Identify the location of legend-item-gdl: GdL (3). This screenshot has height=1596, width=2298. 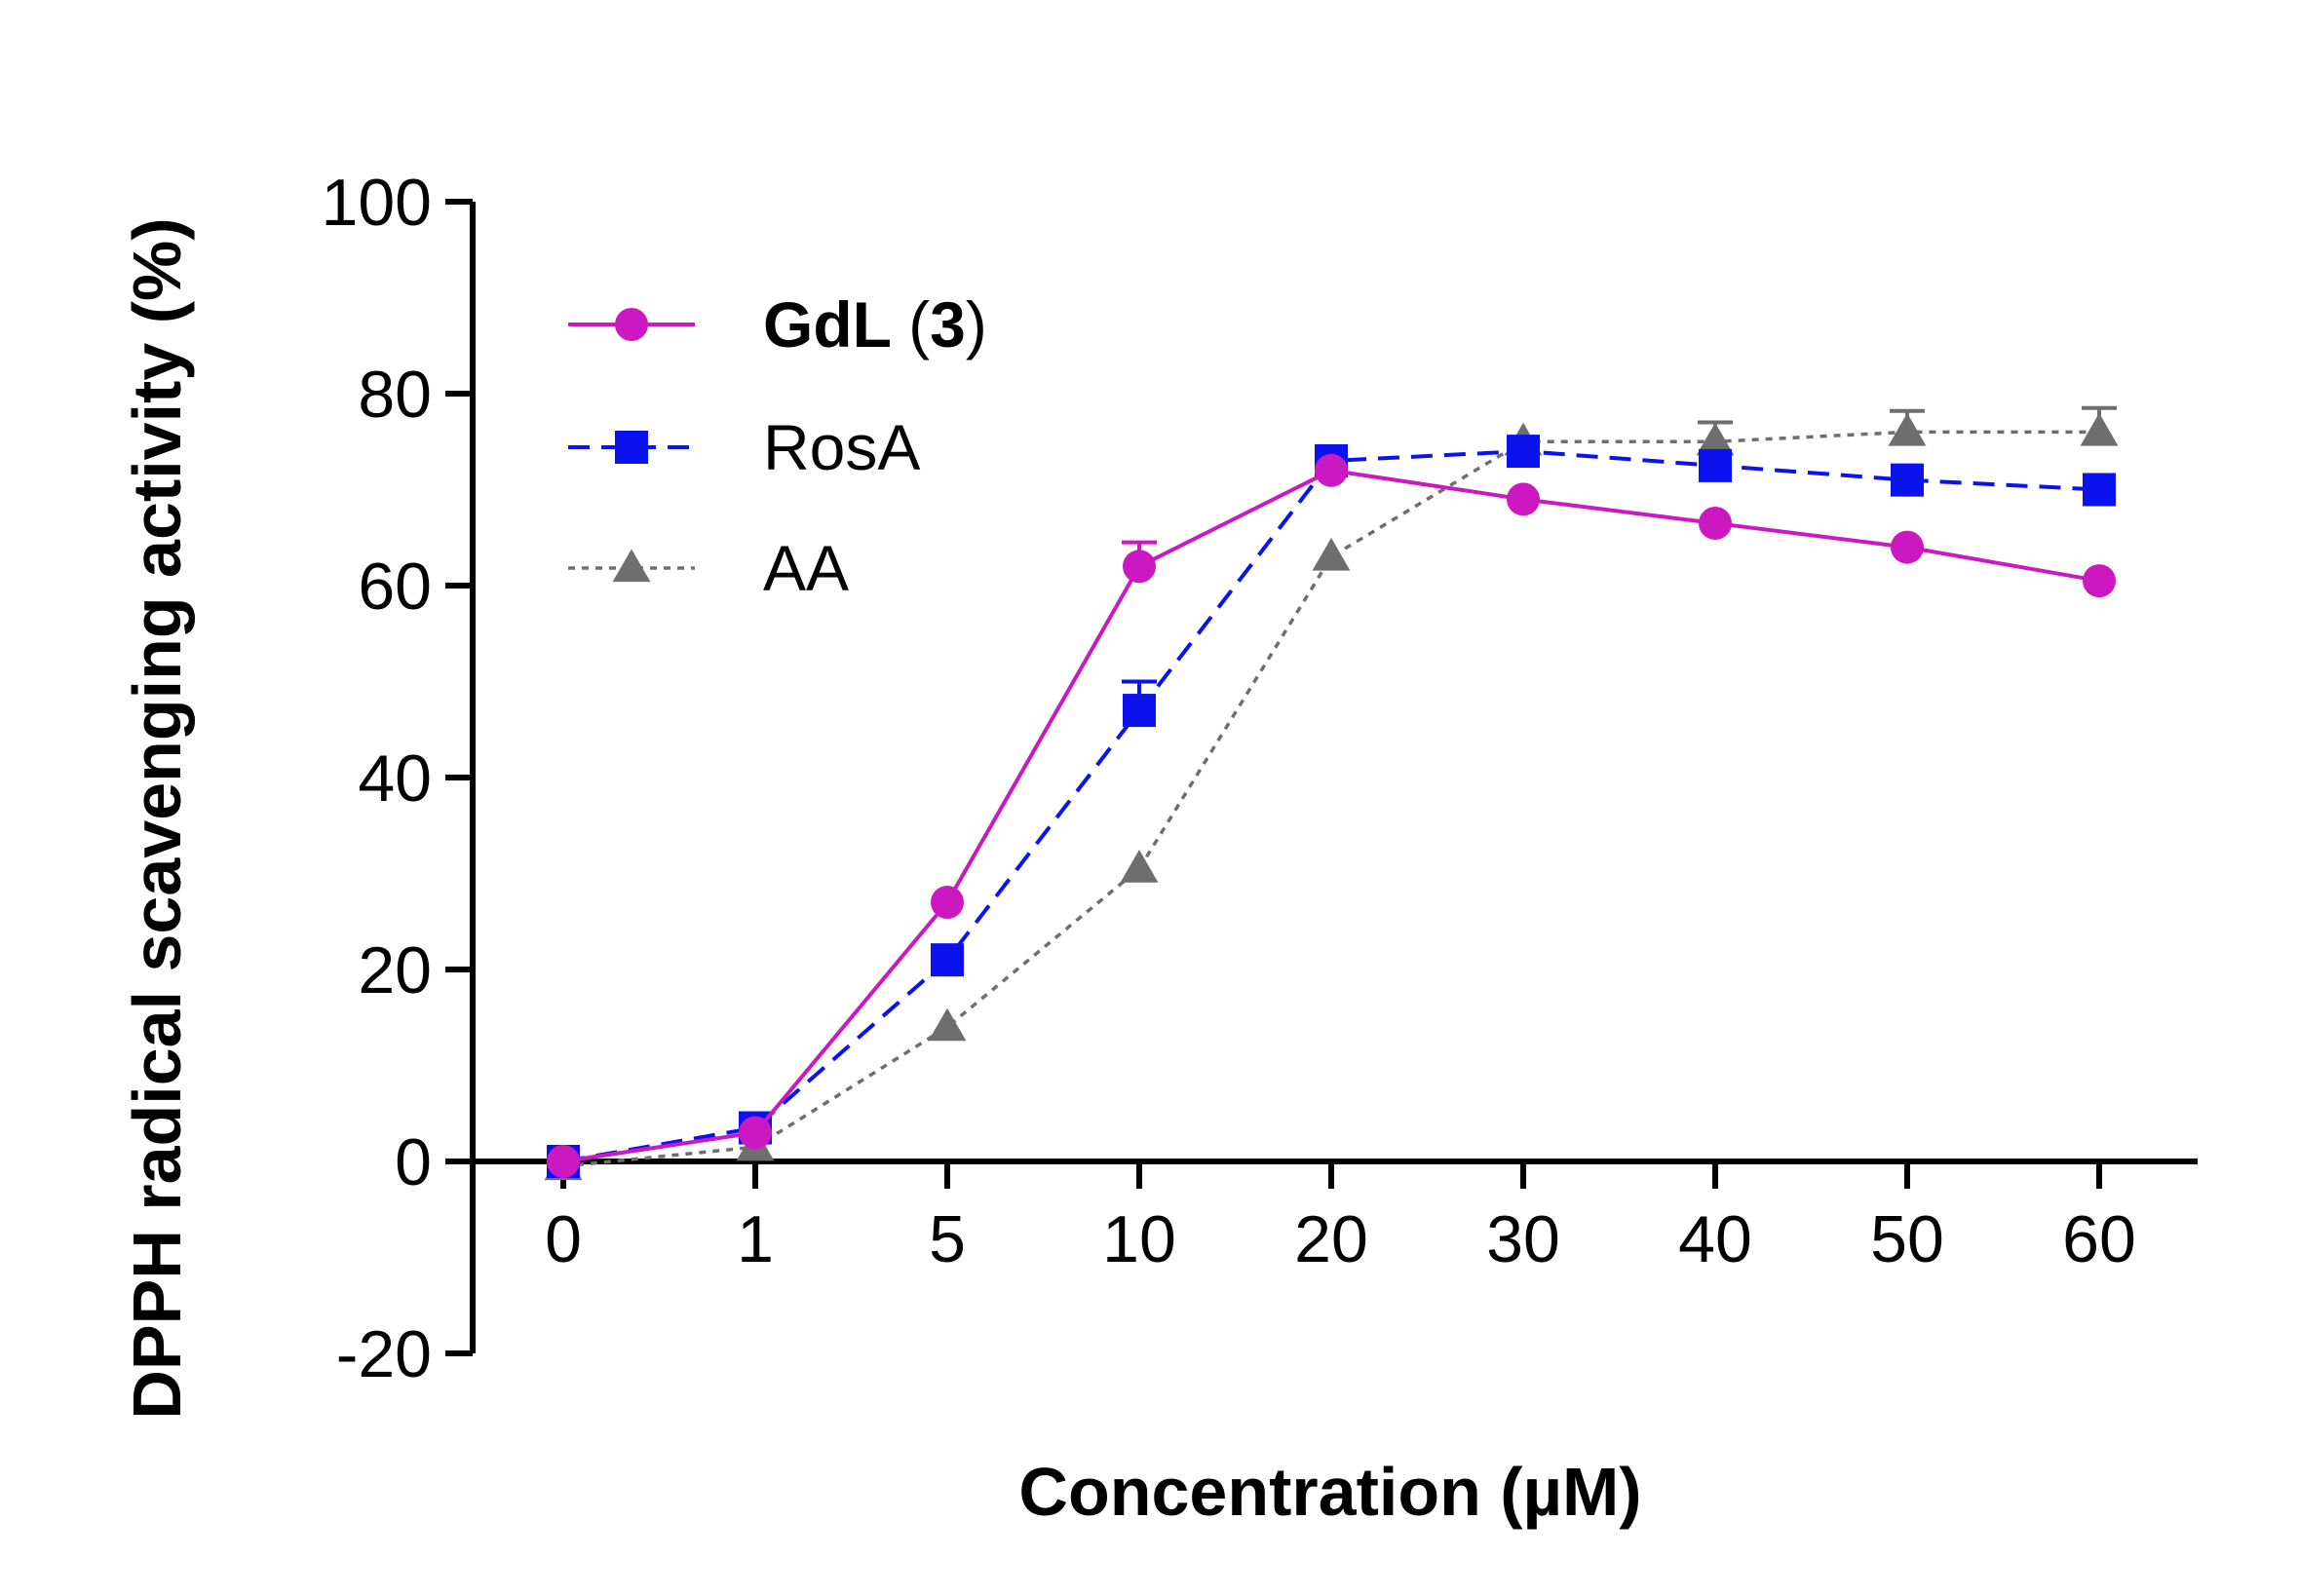
(777, 325).